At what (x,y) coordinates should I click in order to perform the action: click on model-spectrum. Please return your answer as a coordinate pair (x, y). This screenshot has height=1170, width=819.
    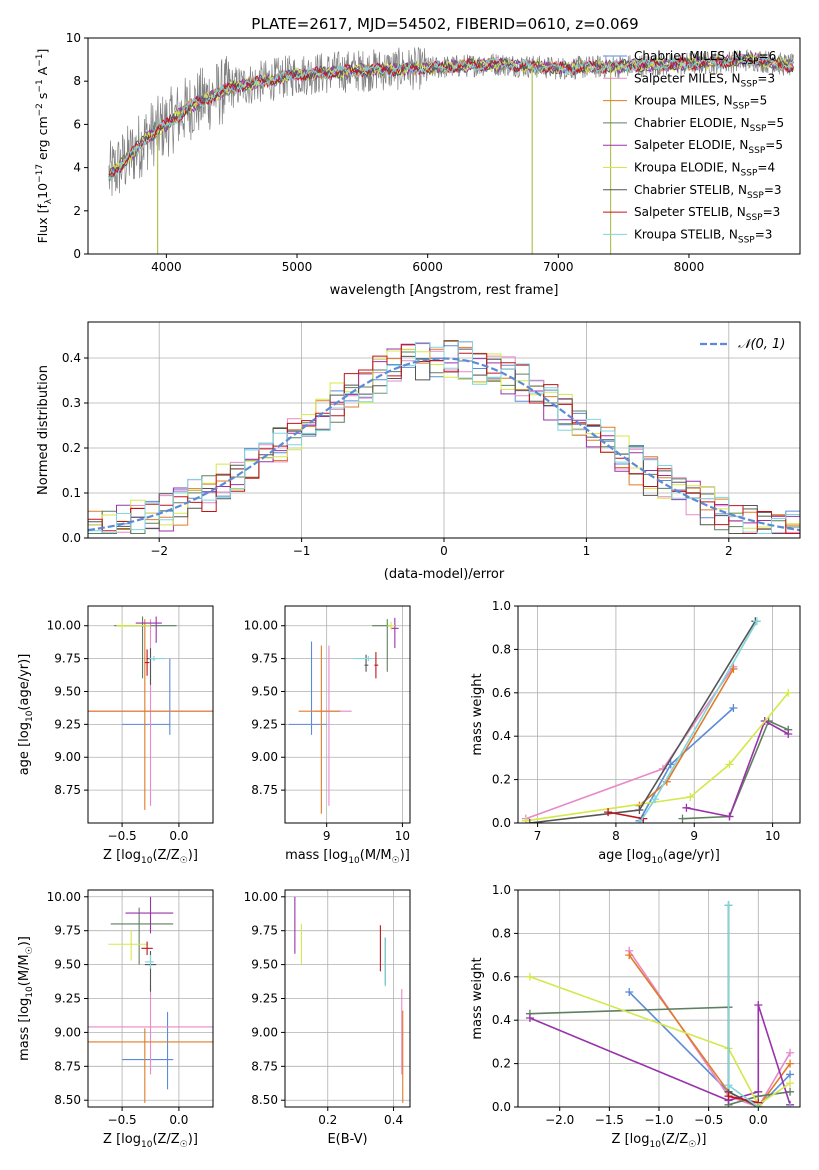
    Looking at the image, I should click on (451, 115).